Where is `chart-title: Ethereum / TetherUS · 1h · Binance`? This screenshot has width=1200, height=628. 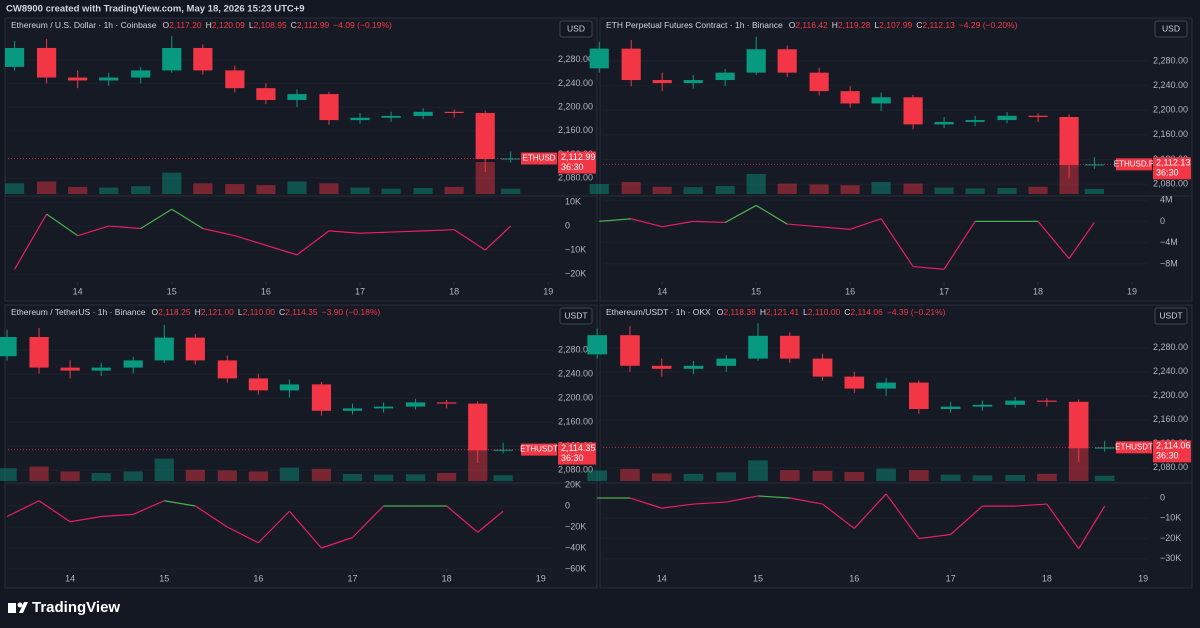
chart-title: Ethereum / TetherUS · 1h · Binance is located at coordinates (78, 312).